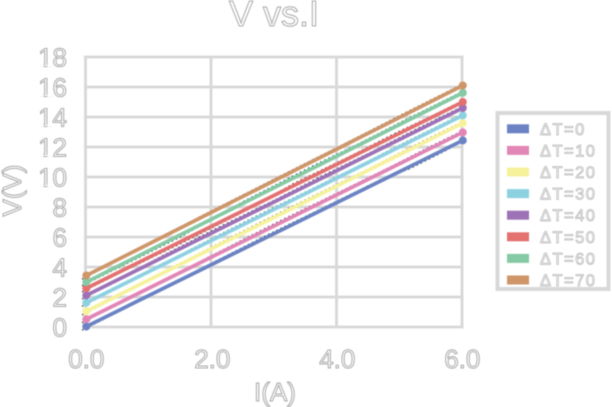  Describe the element at coordinates (568, 195) in the screenshot. I see `svg-text: ΔT=30` at that location.